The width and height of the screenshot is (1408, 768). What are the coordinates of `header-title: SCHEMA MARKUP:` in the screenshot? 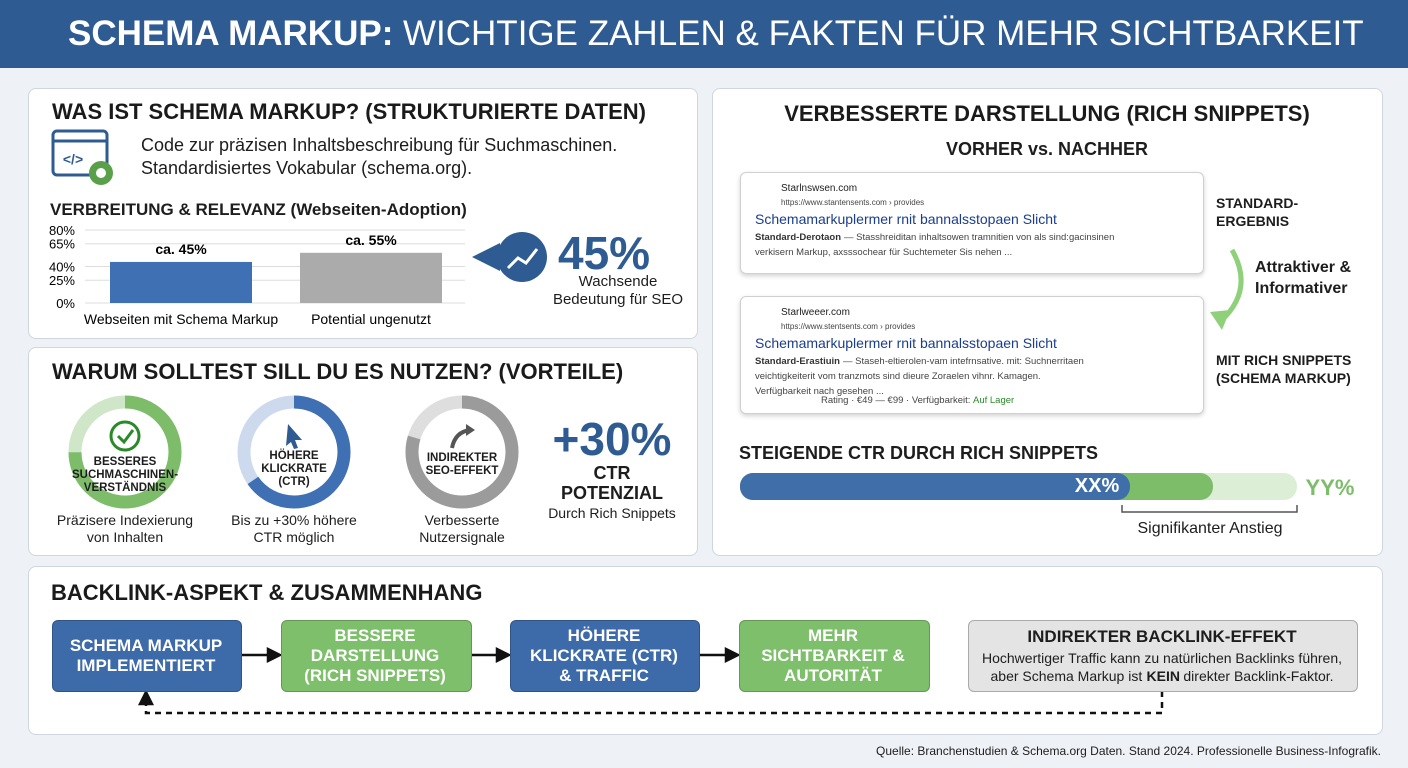 It's located at (231, 33).